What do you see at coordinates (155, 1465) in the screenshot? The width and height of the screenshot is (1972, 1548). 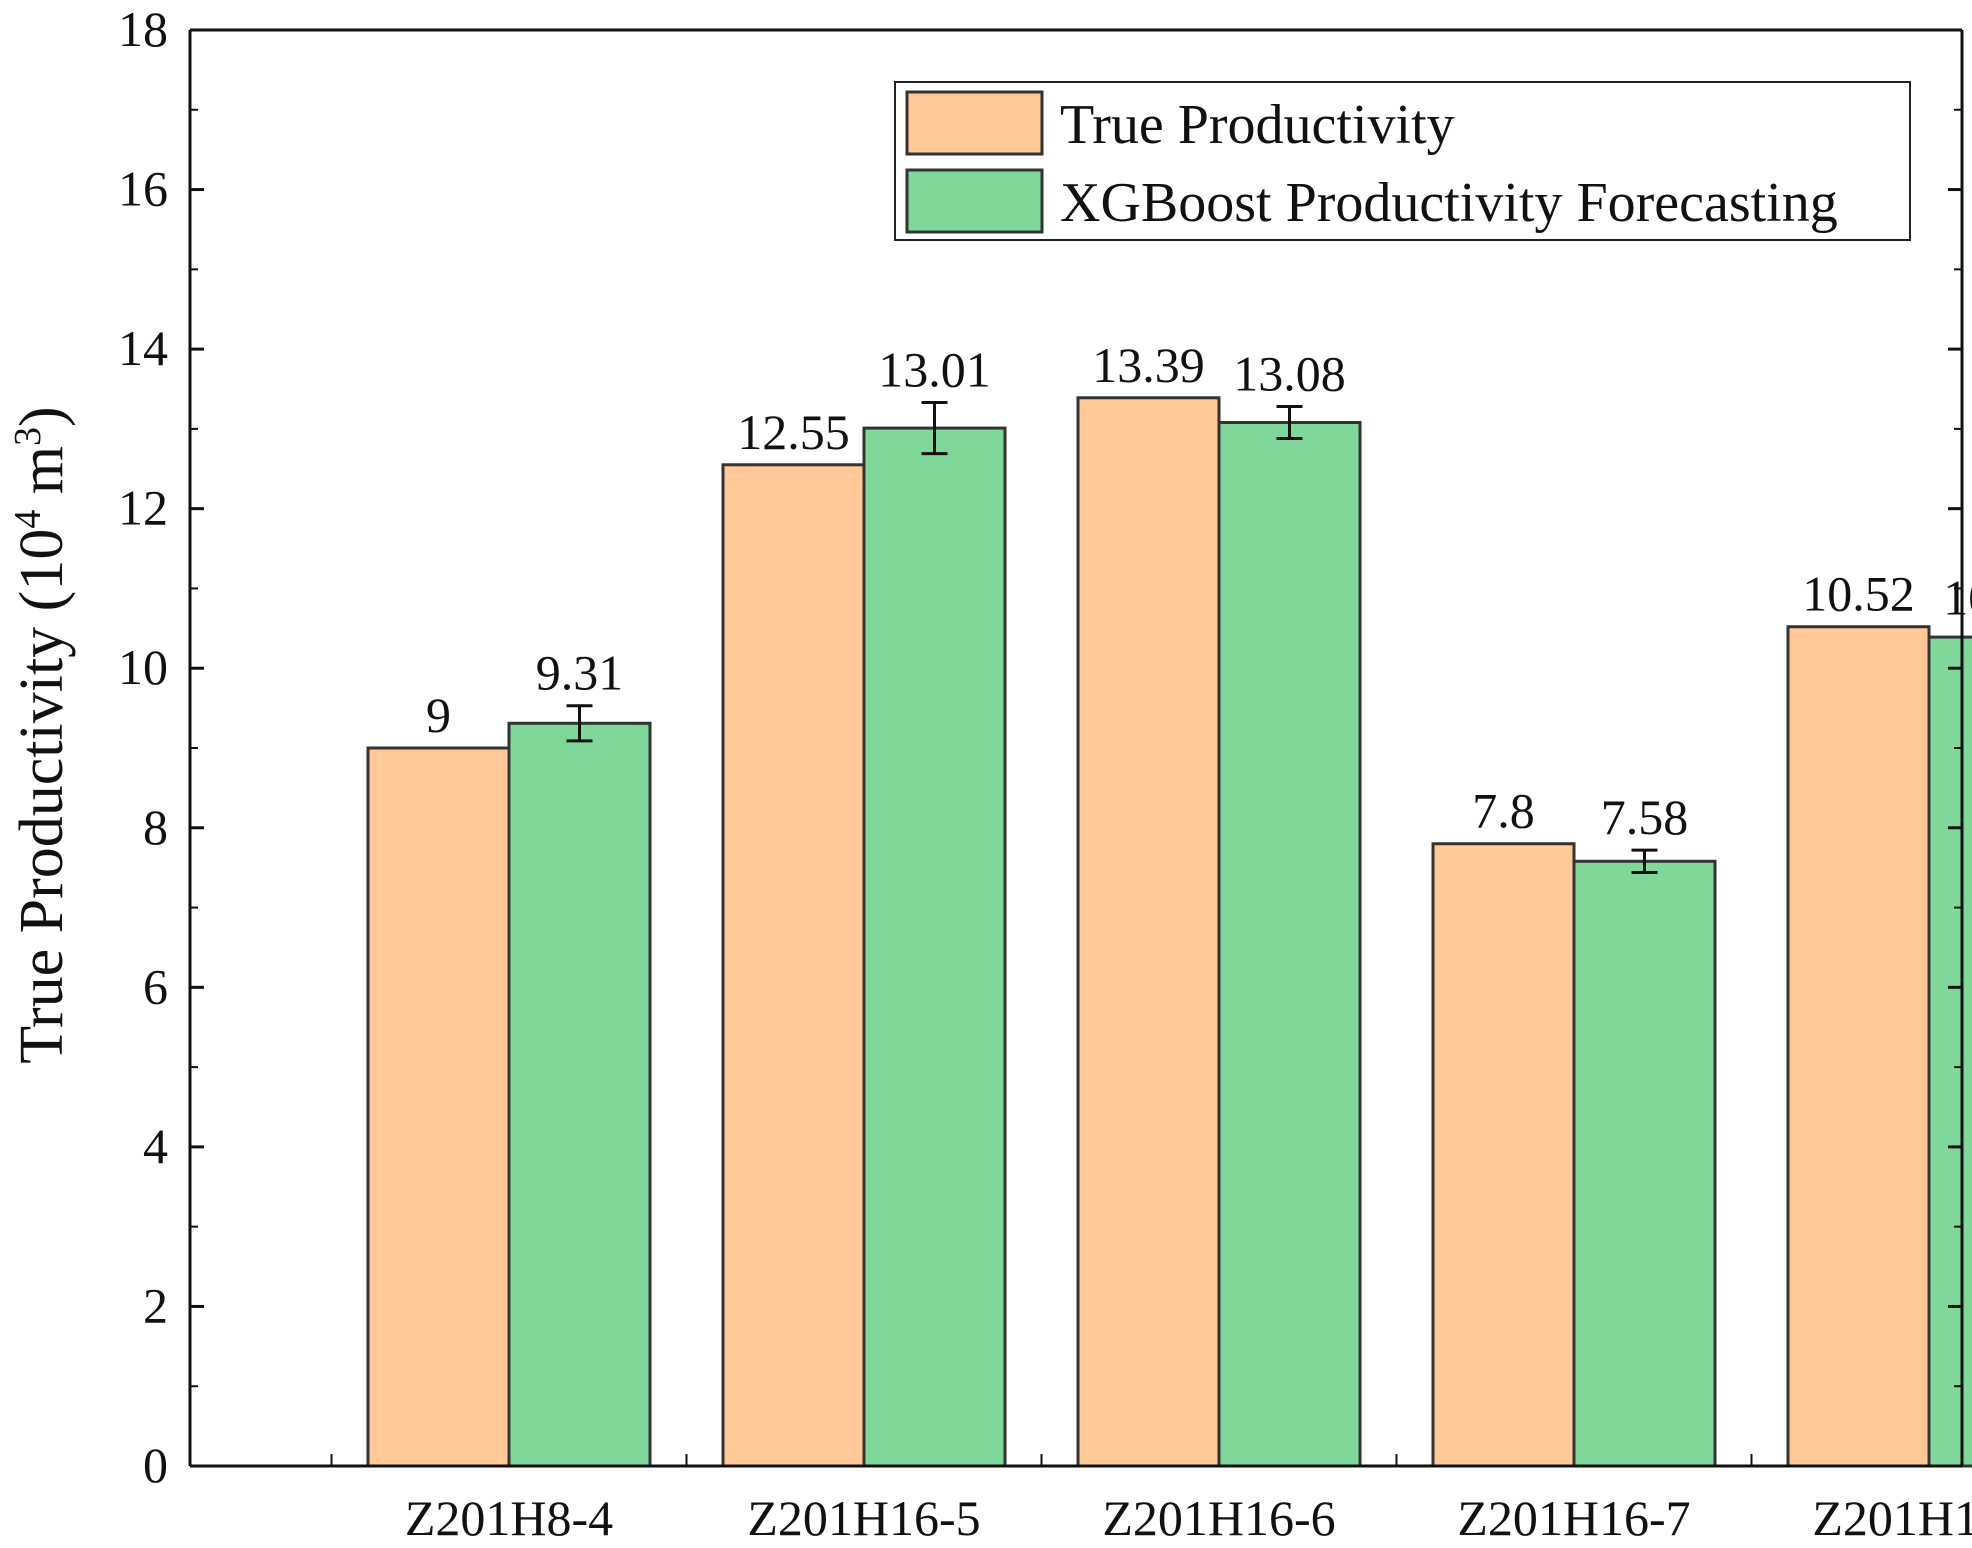 I see `y-tick-label-0: 0` at bounding box center [155, 1465].